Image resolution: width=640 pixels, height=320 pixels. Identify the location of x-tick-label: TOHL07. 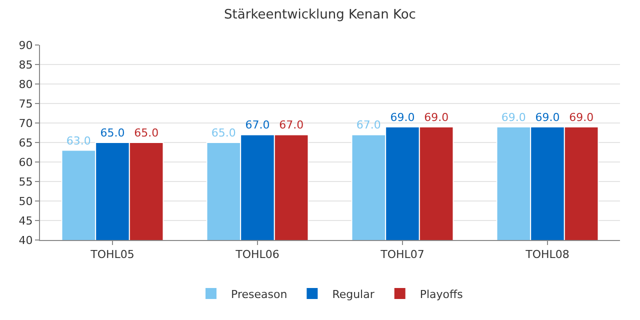
(402, 255).